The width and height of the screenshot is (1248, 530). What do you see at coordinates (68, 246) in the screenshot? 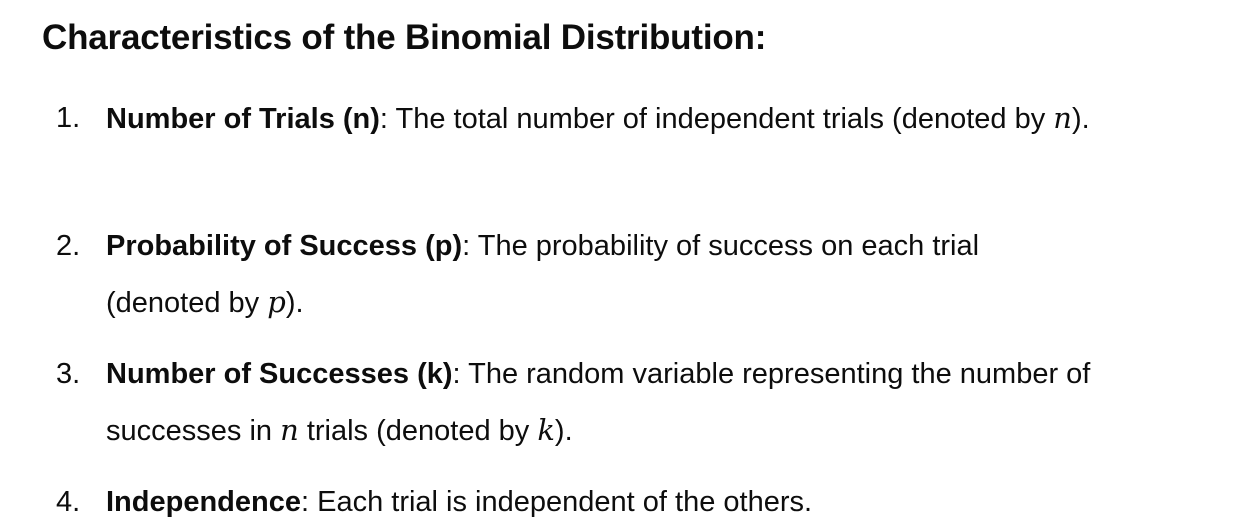
I see `list-item-number: 2.` at bounding box center [68, 246].